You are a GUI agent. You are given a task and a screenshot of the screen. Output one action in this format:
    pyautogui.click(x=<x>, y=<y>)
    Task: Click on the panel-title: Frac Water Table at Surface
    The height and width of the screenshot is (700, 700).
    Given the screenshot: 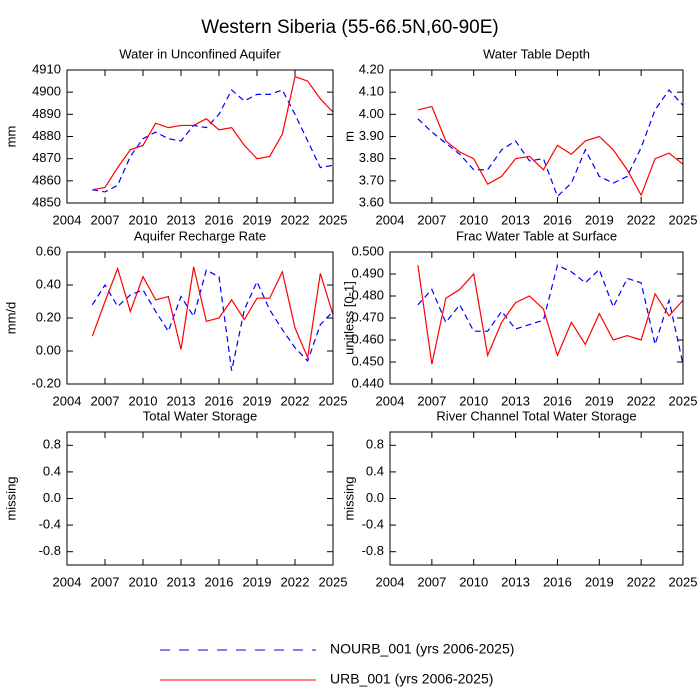 What is the action you would take?
    pyautogui.click(x=536, y=235)
    